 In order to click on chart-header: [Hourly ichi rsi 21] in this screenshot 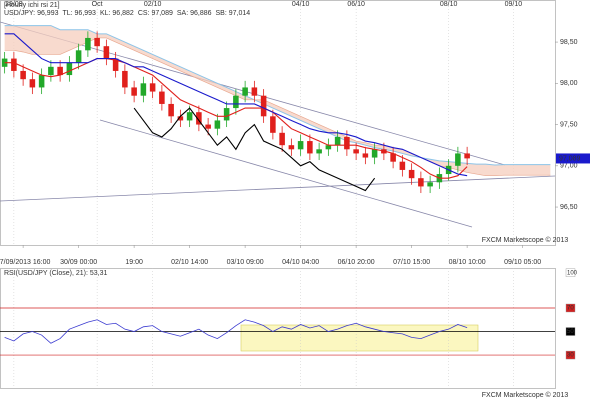, I will do `click(32, 5)`.